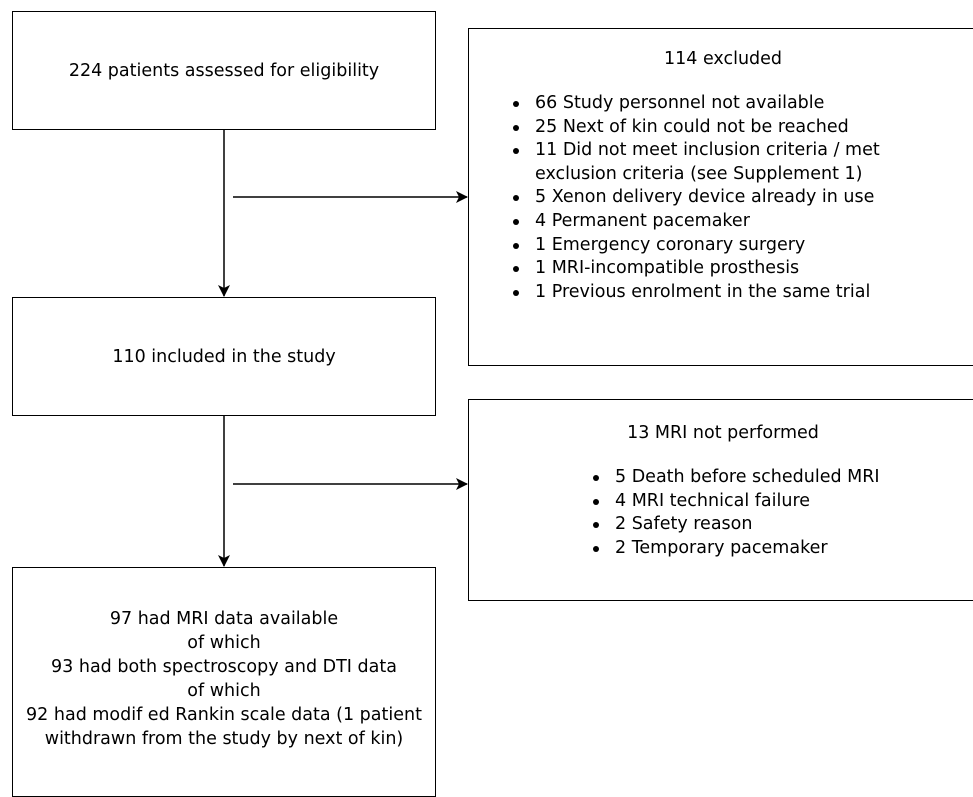 The image size is (973, 797). I want to click on flow-arrows, so click(343, 348).